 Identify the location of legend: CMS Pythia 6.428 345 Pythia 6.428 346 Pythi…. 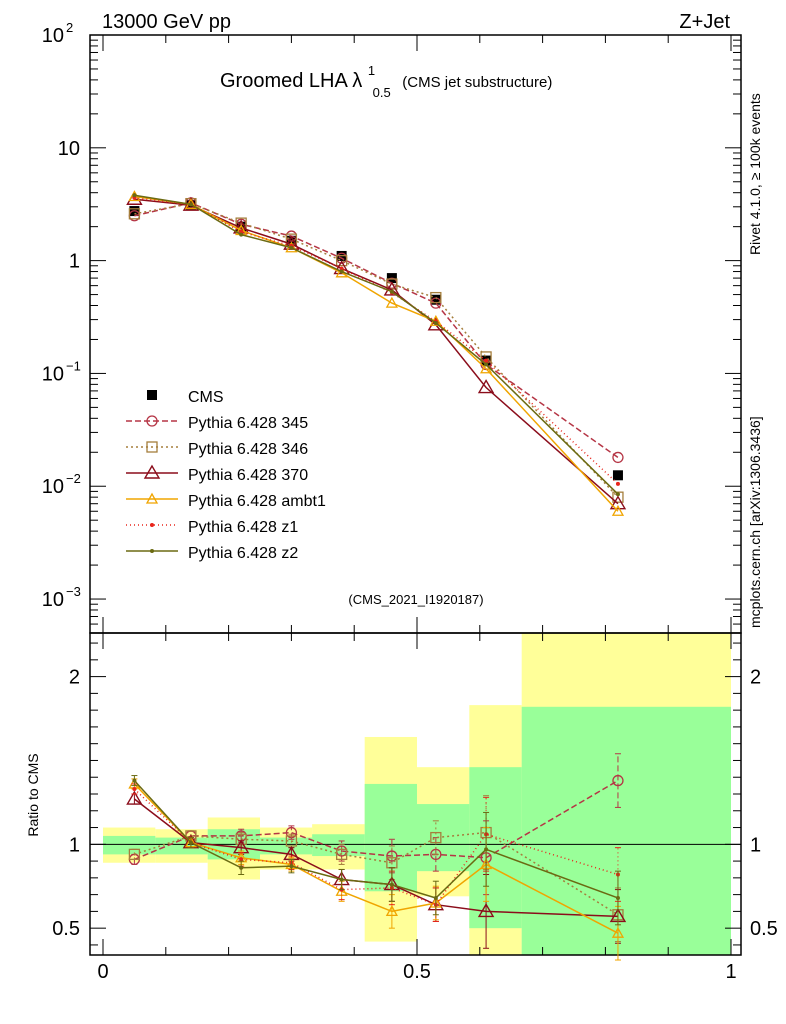
(226, 475).